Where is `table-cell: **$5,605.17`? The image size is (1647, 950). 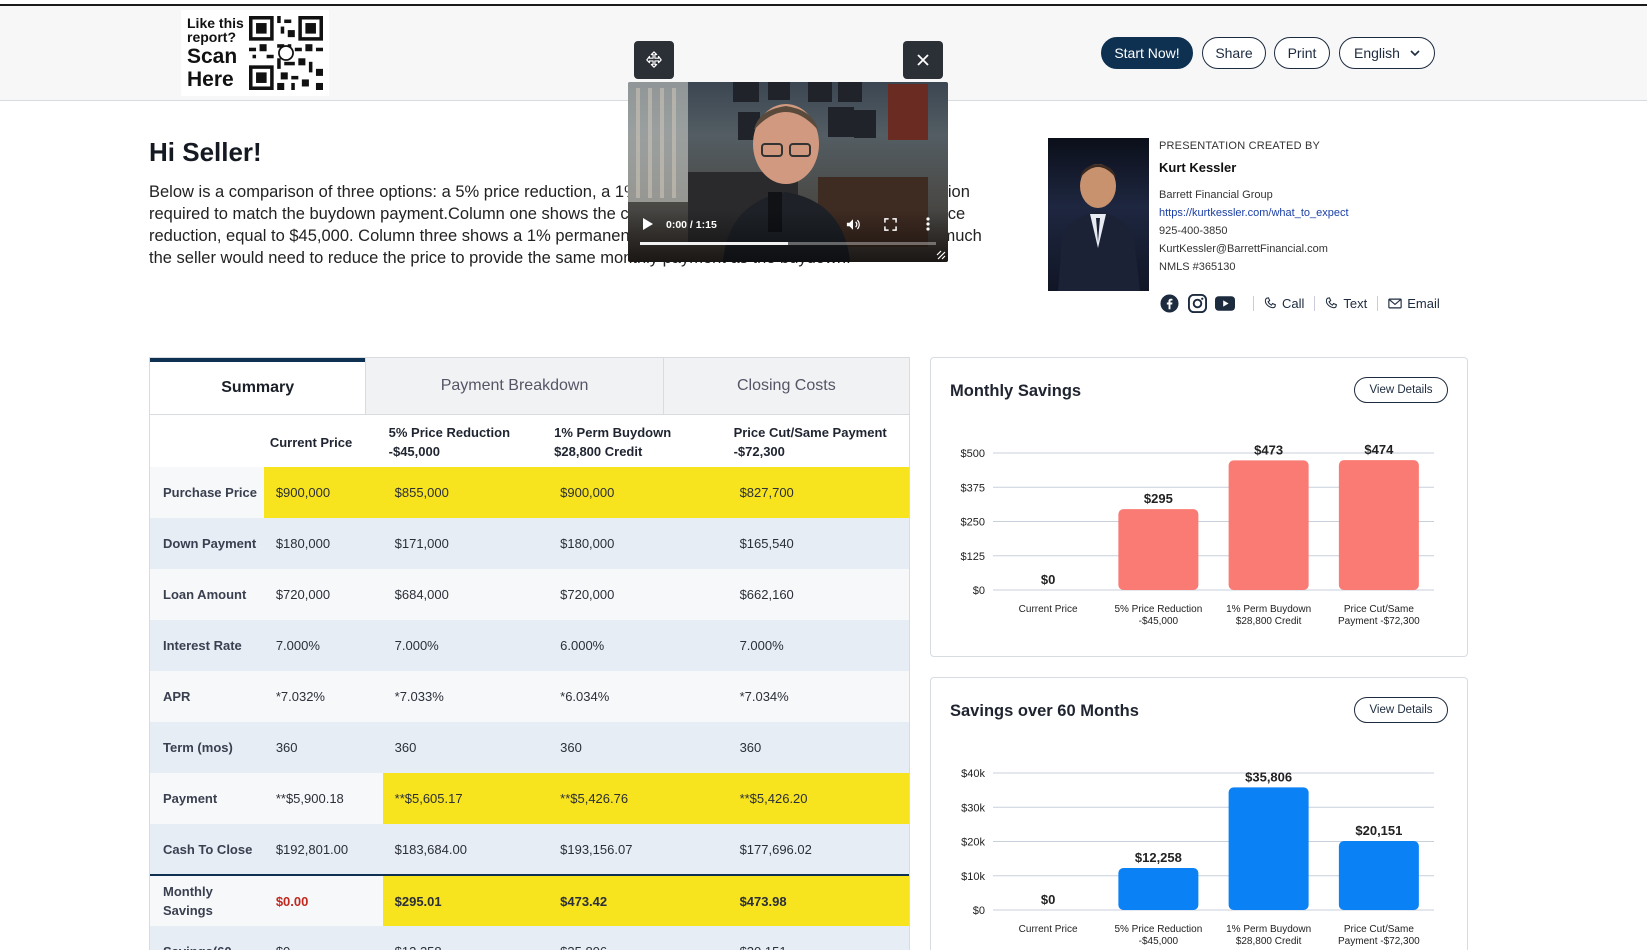
table-cell: **$5,605.17 is located at coordinates (465, 798).